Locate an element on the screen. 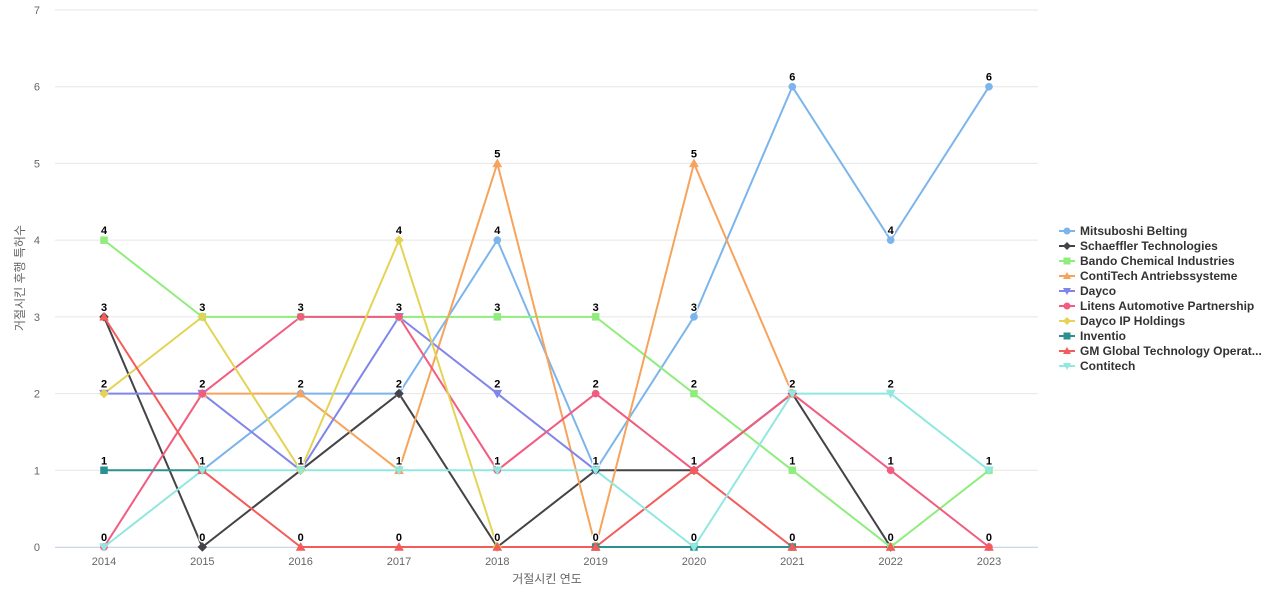 The width and height of the screenshot is (1280, 605). legend-item-dayco: Dayco is located at coordinates (1160, 290).